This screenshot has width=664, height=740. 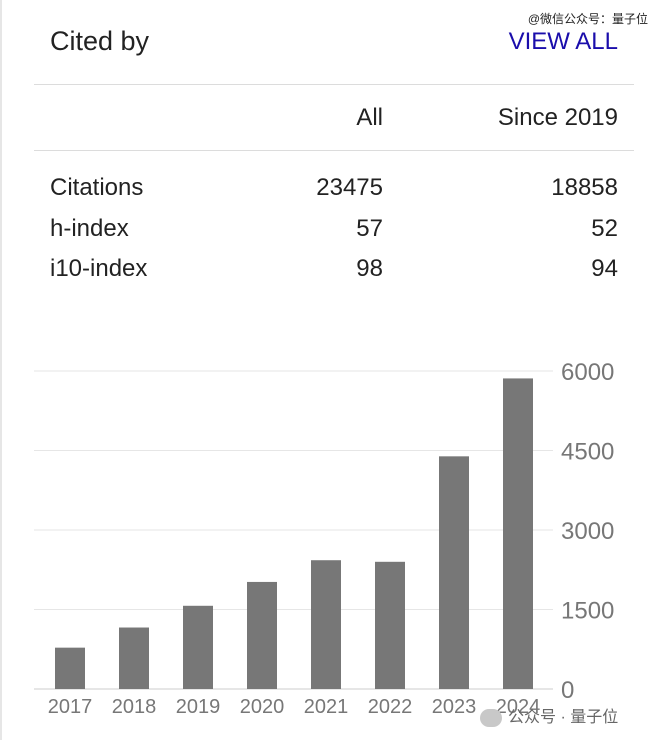 I want to click on stat-label: Citations, so click(x=97, y=187).